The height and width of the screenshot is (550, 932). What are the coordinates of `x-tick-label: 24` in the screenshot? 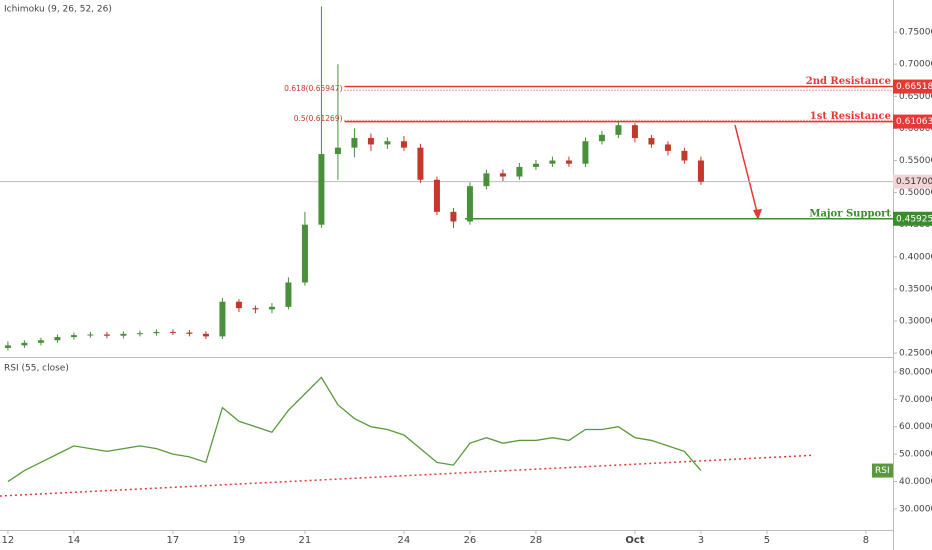 It's located at (404, 540).